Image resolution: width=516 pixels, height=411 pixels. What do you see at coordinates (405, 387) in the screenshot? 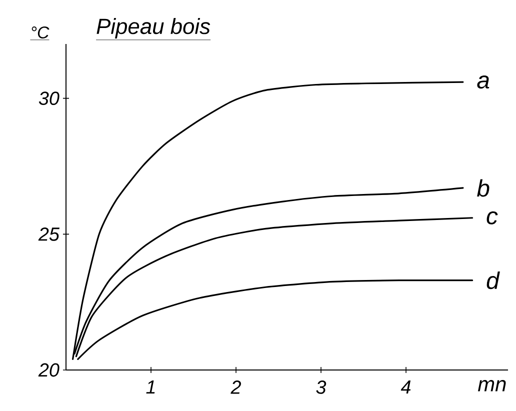
I see `x-tick-label: 4` at bounding box center [405, 387].